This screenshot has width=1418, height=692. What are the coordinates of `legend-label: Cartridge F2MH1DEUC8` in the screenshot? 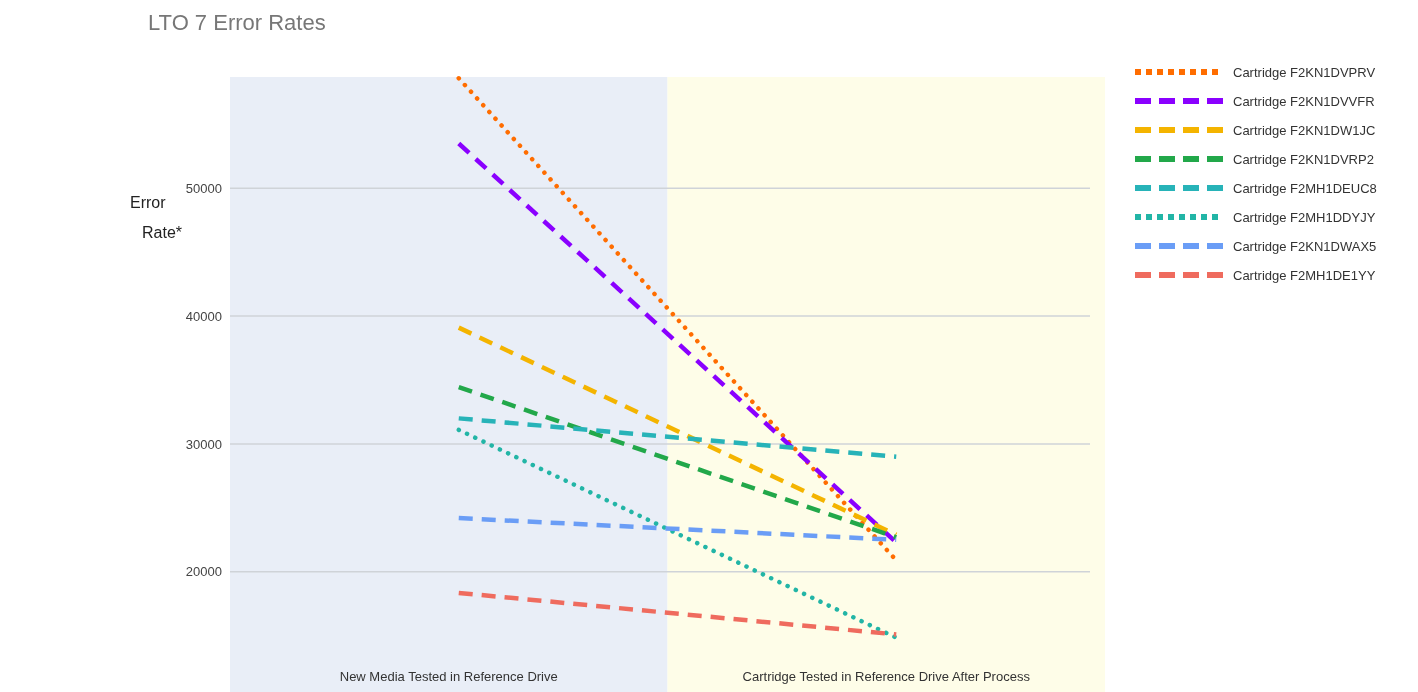 It's located at (1305, 188).